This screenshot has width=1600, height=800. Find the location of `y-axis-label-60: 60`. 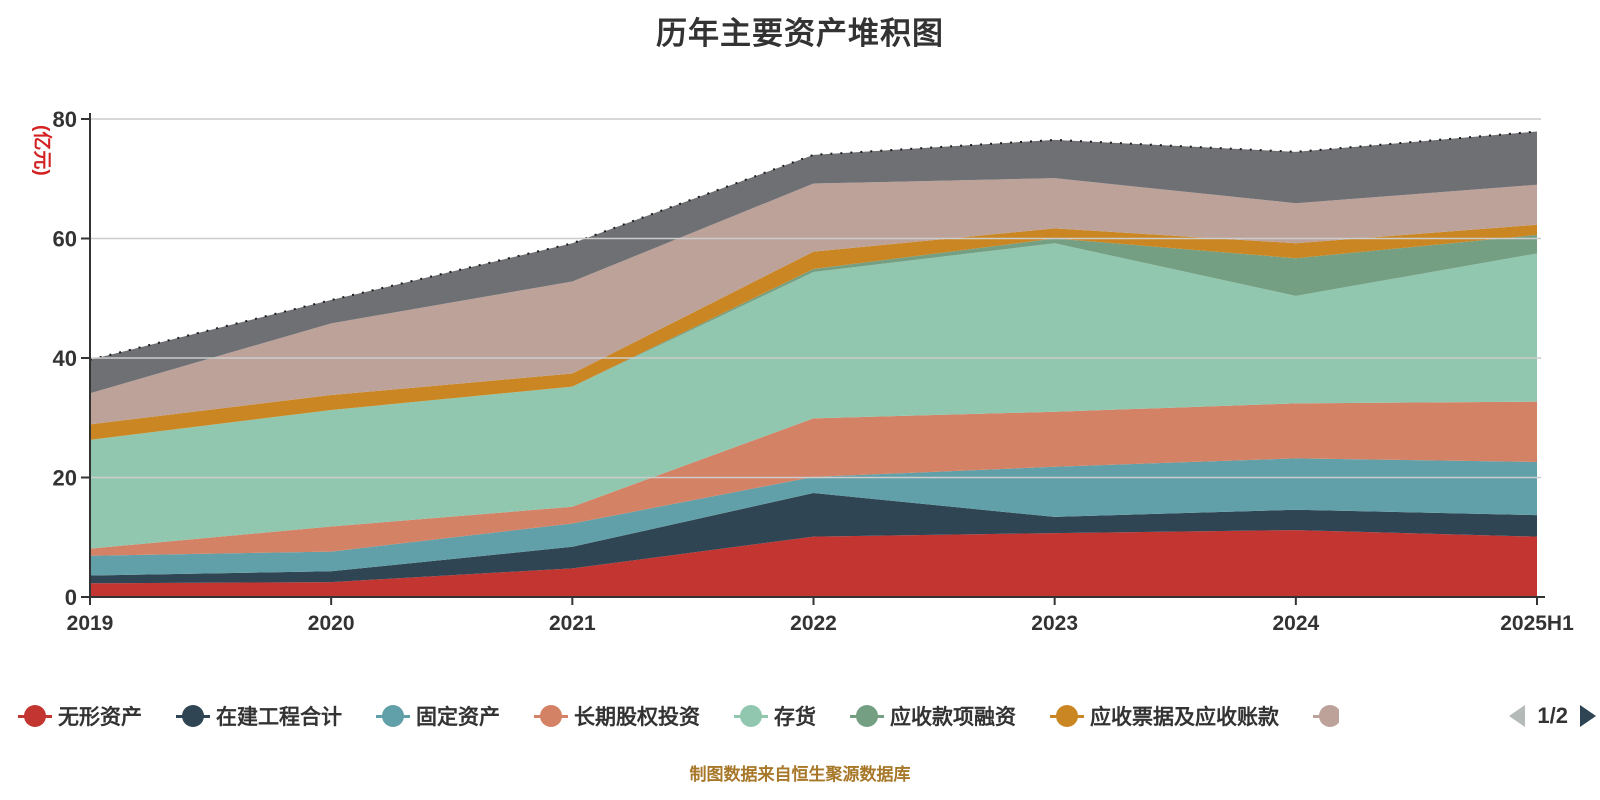

y-axis-label-60: 60 is located at coordinates (65, 239).